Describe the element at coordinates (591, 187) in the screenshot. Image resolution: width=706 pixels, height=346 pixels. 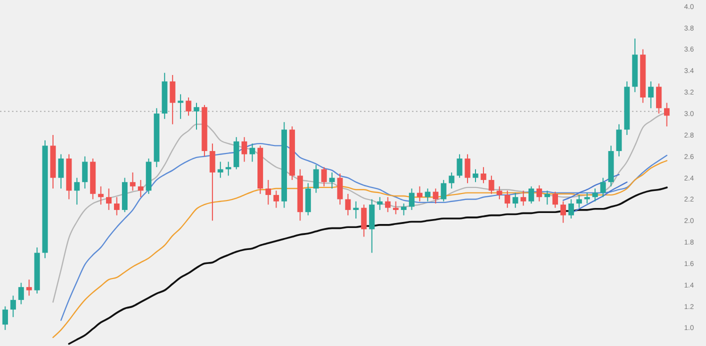
I see `line-series` at that location.